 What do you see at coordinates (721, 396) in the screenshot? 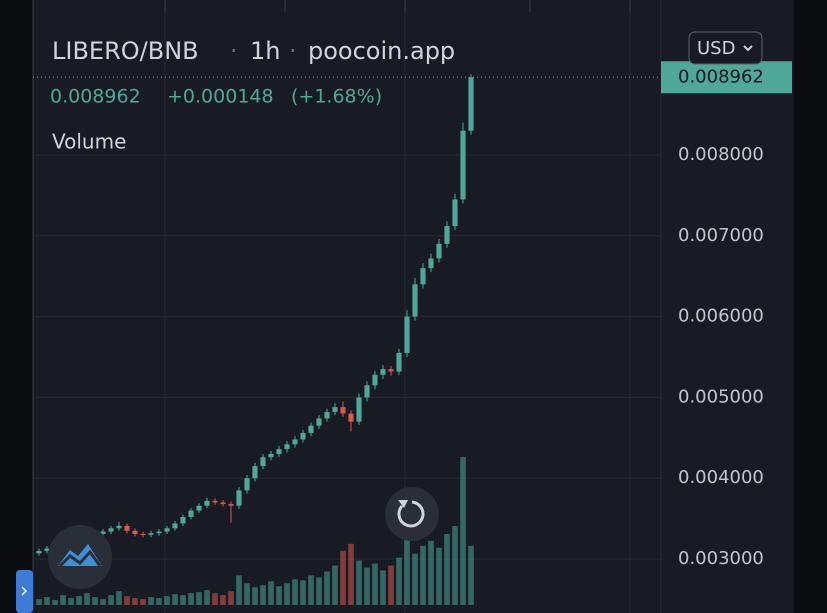
I see `y-tick-label: 0.005000` at bounding box center [721, 396].